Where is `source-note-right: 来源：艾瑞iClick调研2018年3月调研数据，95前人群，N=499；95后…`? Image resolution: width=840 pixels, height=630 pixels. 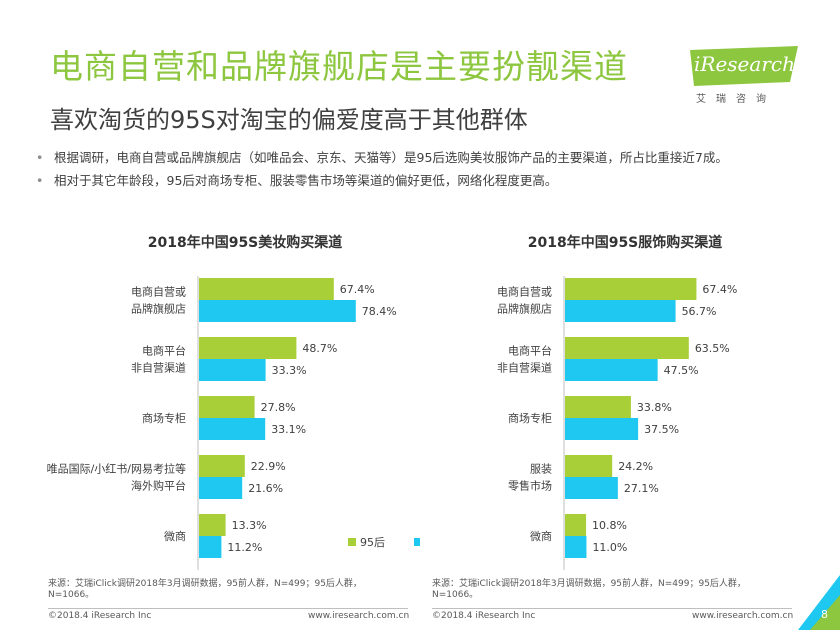
source-note-right: 来源：艾瑞iClick调研2018年3月调研数据，95前人群，N=499；95后… is located at coordinates (589, 589).